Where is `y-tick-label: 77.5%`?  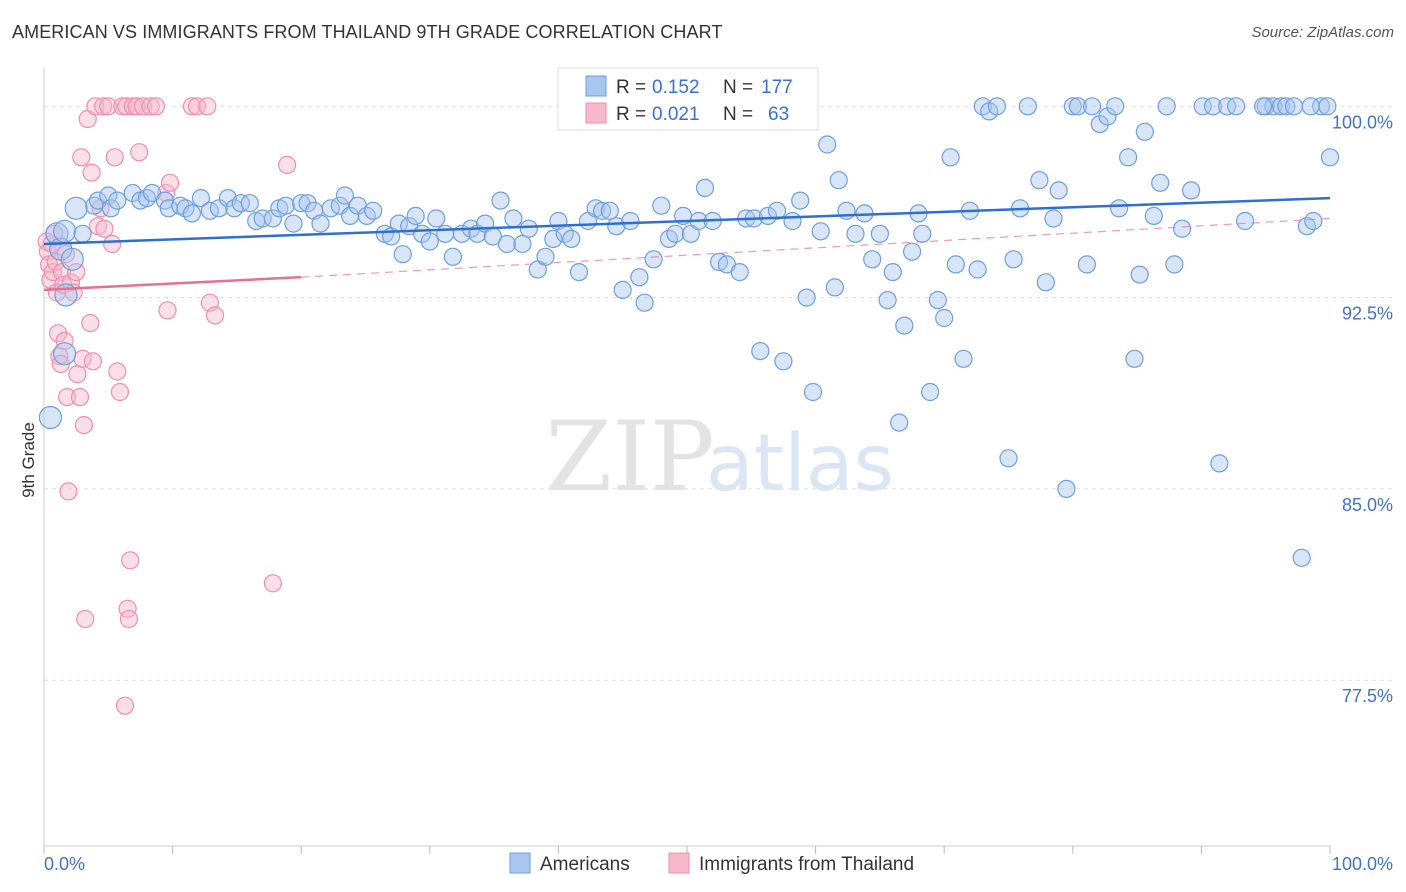 y-tick-label: 77.5% is located at coordinates (1367, 696).